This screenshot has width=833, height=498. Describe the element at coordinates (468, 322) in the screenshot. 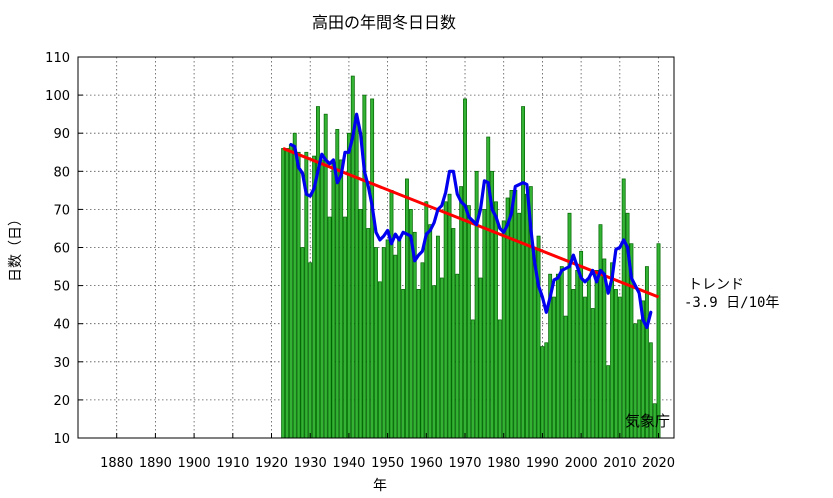

I see `bar-1971` at that location.